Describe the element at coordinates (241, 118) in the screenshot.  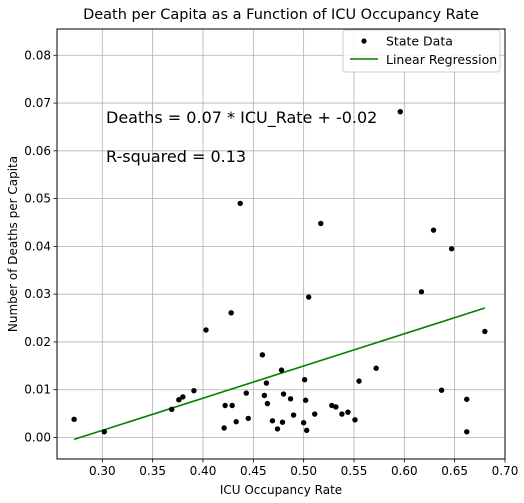
I see `regression-equation-annotation: Deaths = 0.07 * ICU_Rate + -0.02` at that location.